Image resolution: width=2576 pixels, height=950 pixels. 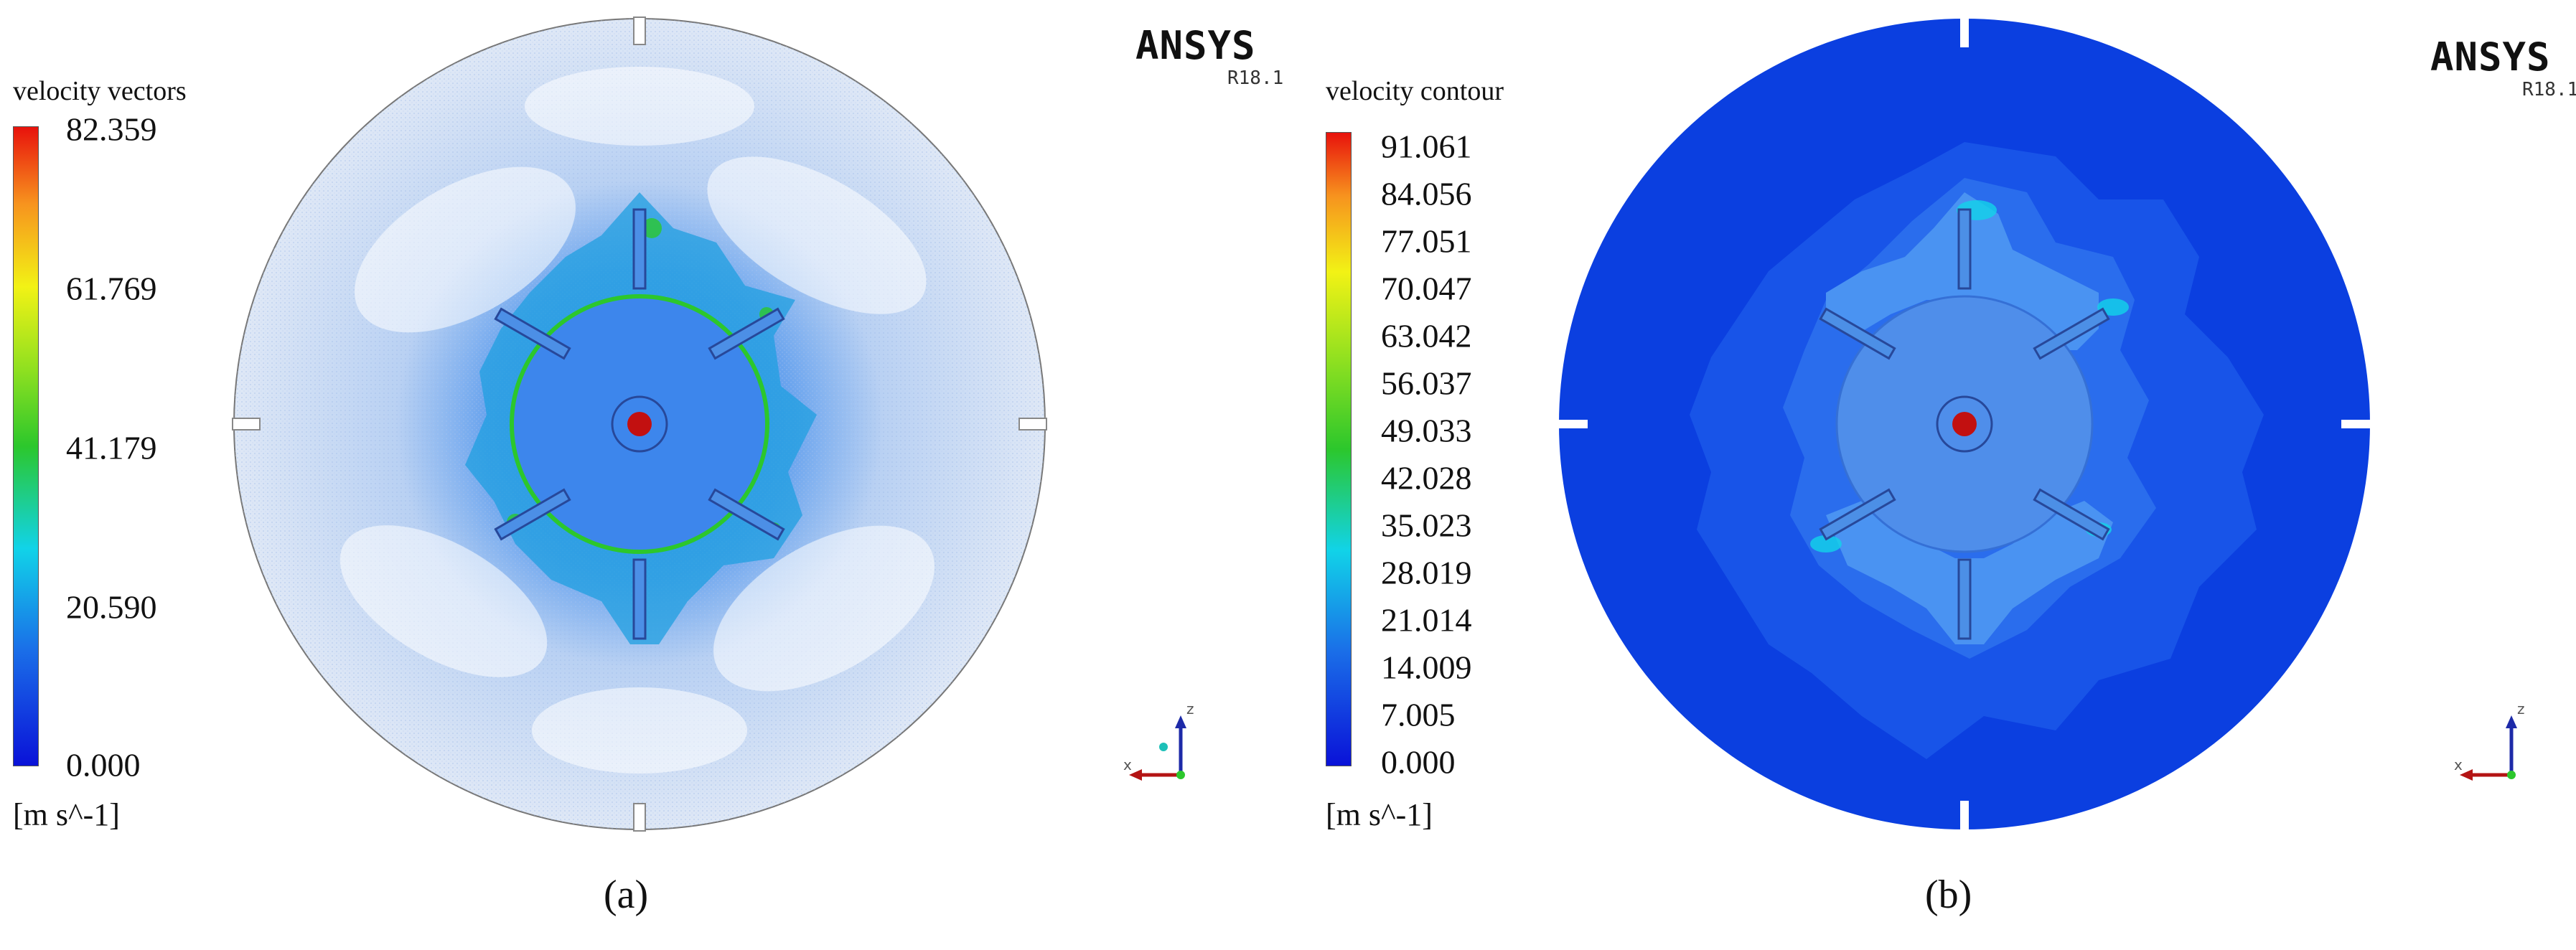 I want to click on tick-label: 61.769, so click(x=112, y=288).